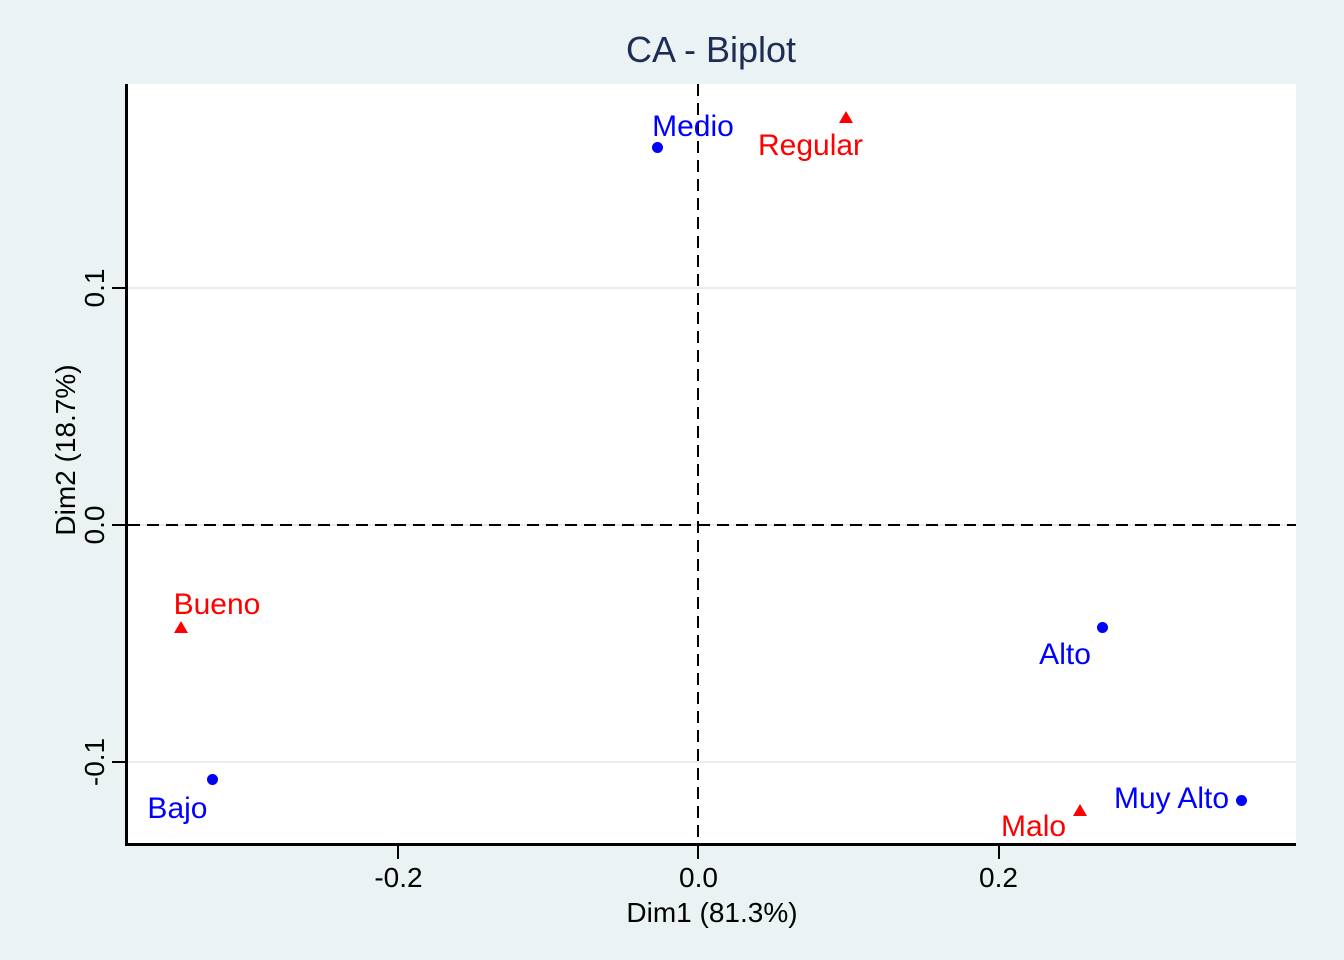 This screenshot has height=960, width=1344. I want to click on x-tick-label: 0.2, so click(998, 877).